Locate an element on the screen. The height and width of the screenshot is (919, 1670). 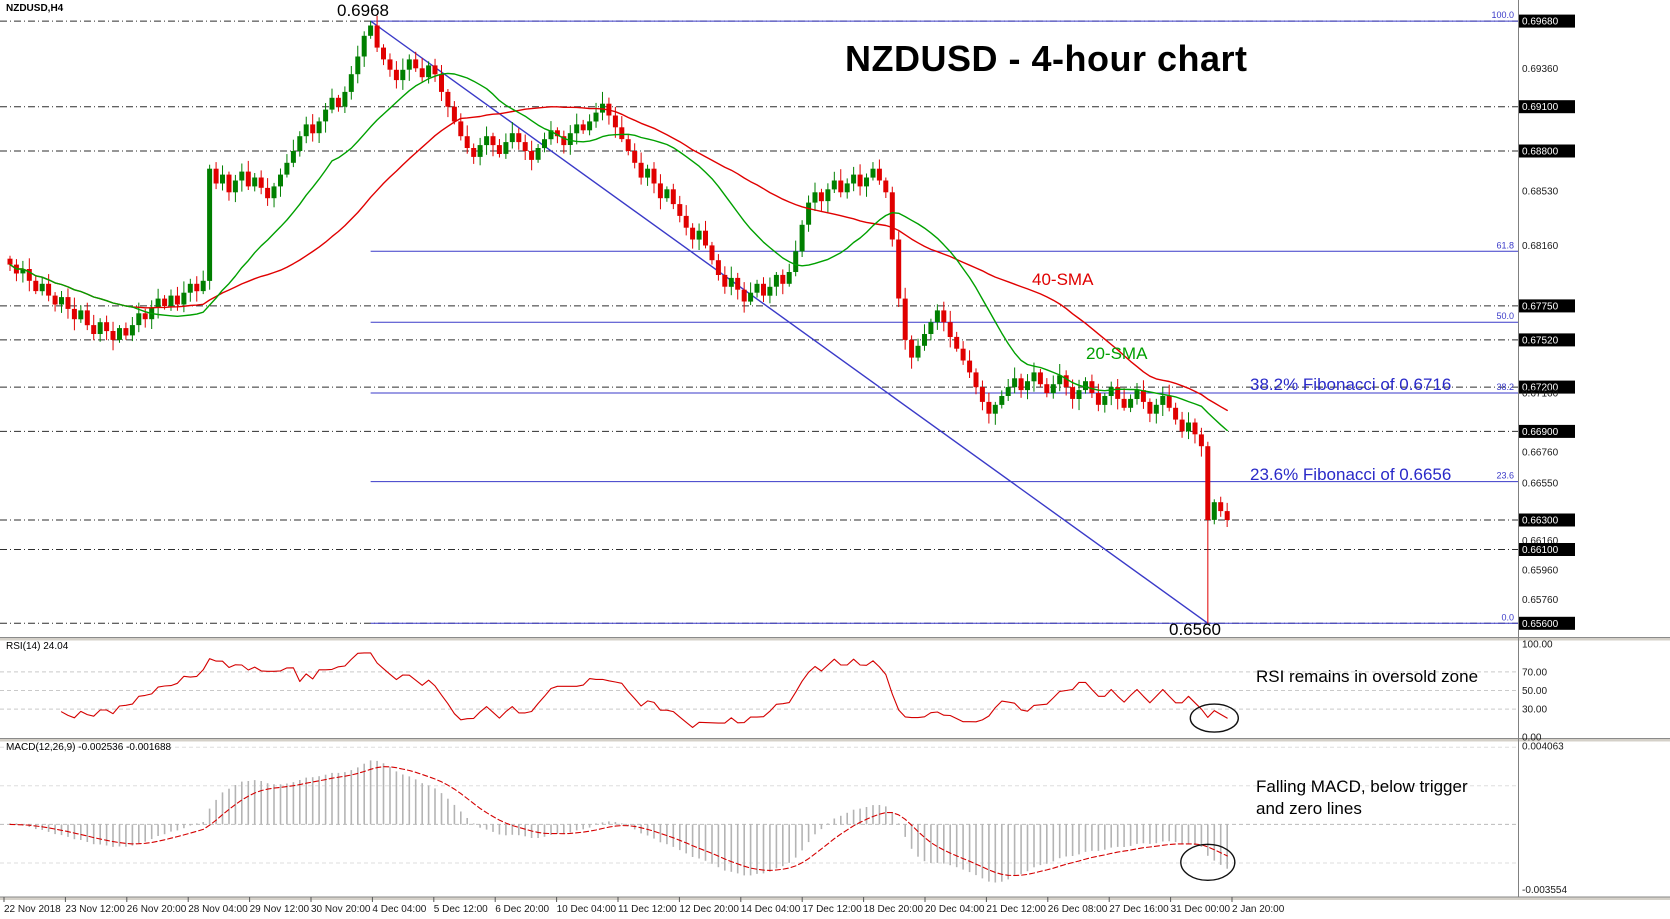
time-axis-label: 26 Dec 08:00 is located at coordinates (1078, 909).